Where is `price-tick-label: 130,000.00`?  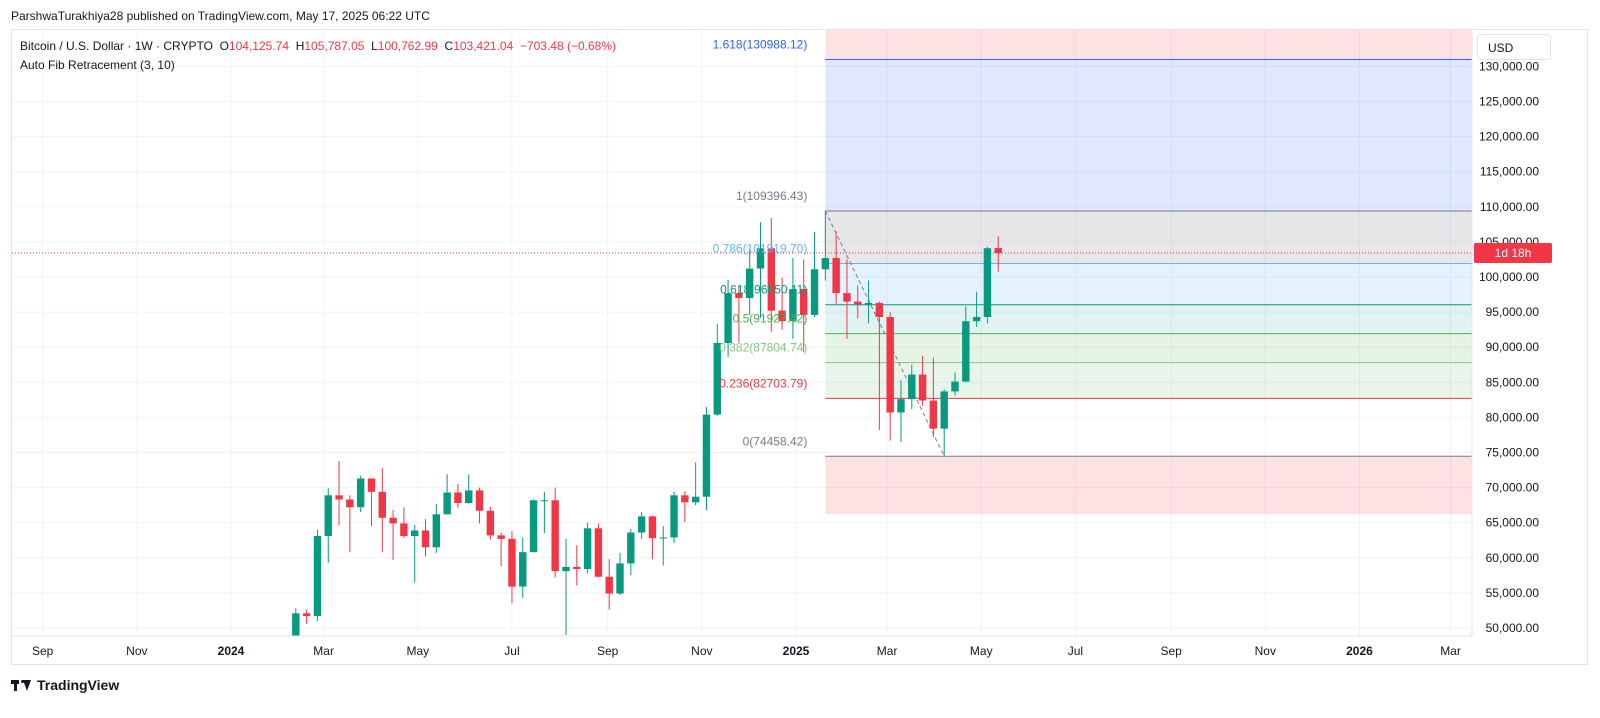
price-tick-label: 130,000.00 is located at coordinates (1509, 66).